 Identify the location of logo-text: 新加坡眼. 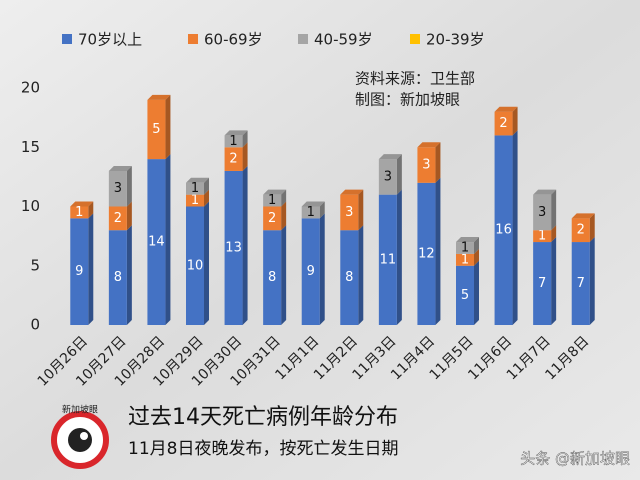
(80, 410).